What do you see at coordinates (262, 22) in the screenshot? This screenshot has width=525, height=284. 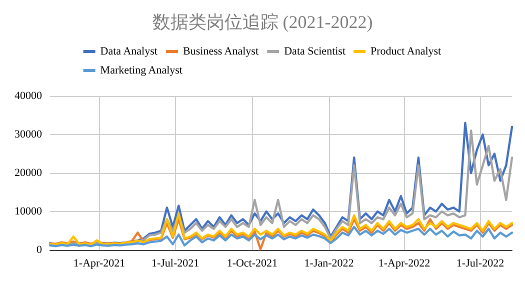 I see `chart-title: 数据类岗位追踪 (2021-2022)` at bounding box center [262, 22].